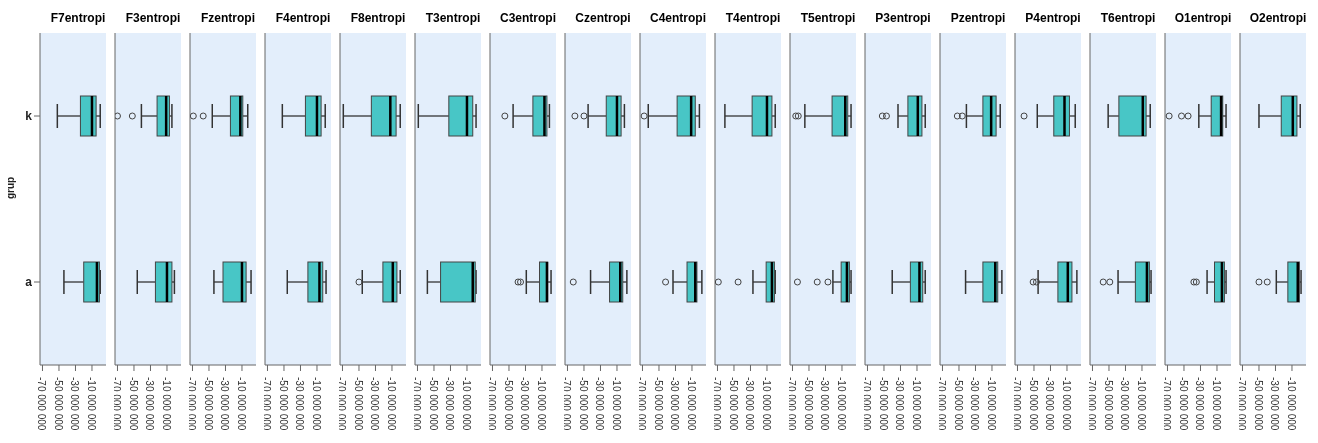 The image size is (1318, 443). Describe the element at coordinates (228, 18) in the screenshot. I see `chart-title: Fzentropi` at that location.